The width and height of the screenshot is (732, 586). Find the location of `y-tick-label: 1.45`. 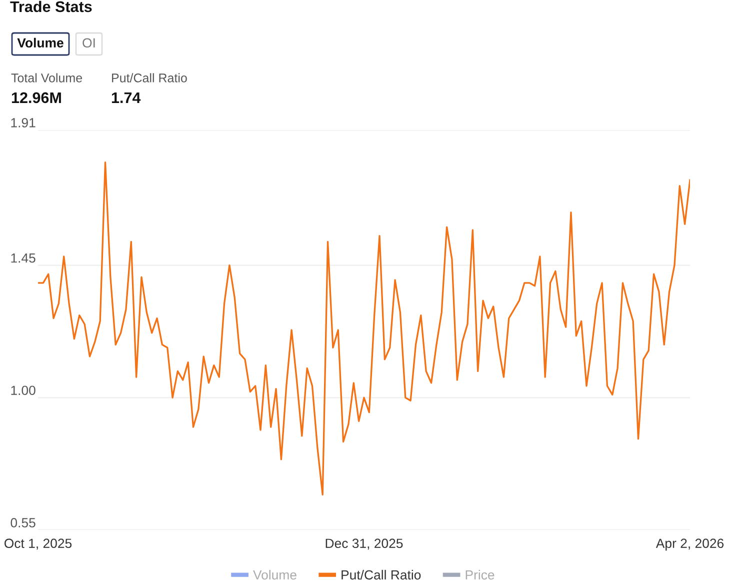

y-tick-label: 1.45 is located at coordinates (23, 258).